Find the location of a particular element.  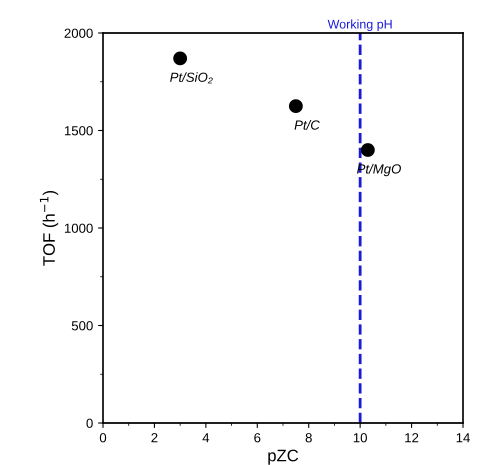

x-tick-label: 12 is located at coordinates (411, 437).